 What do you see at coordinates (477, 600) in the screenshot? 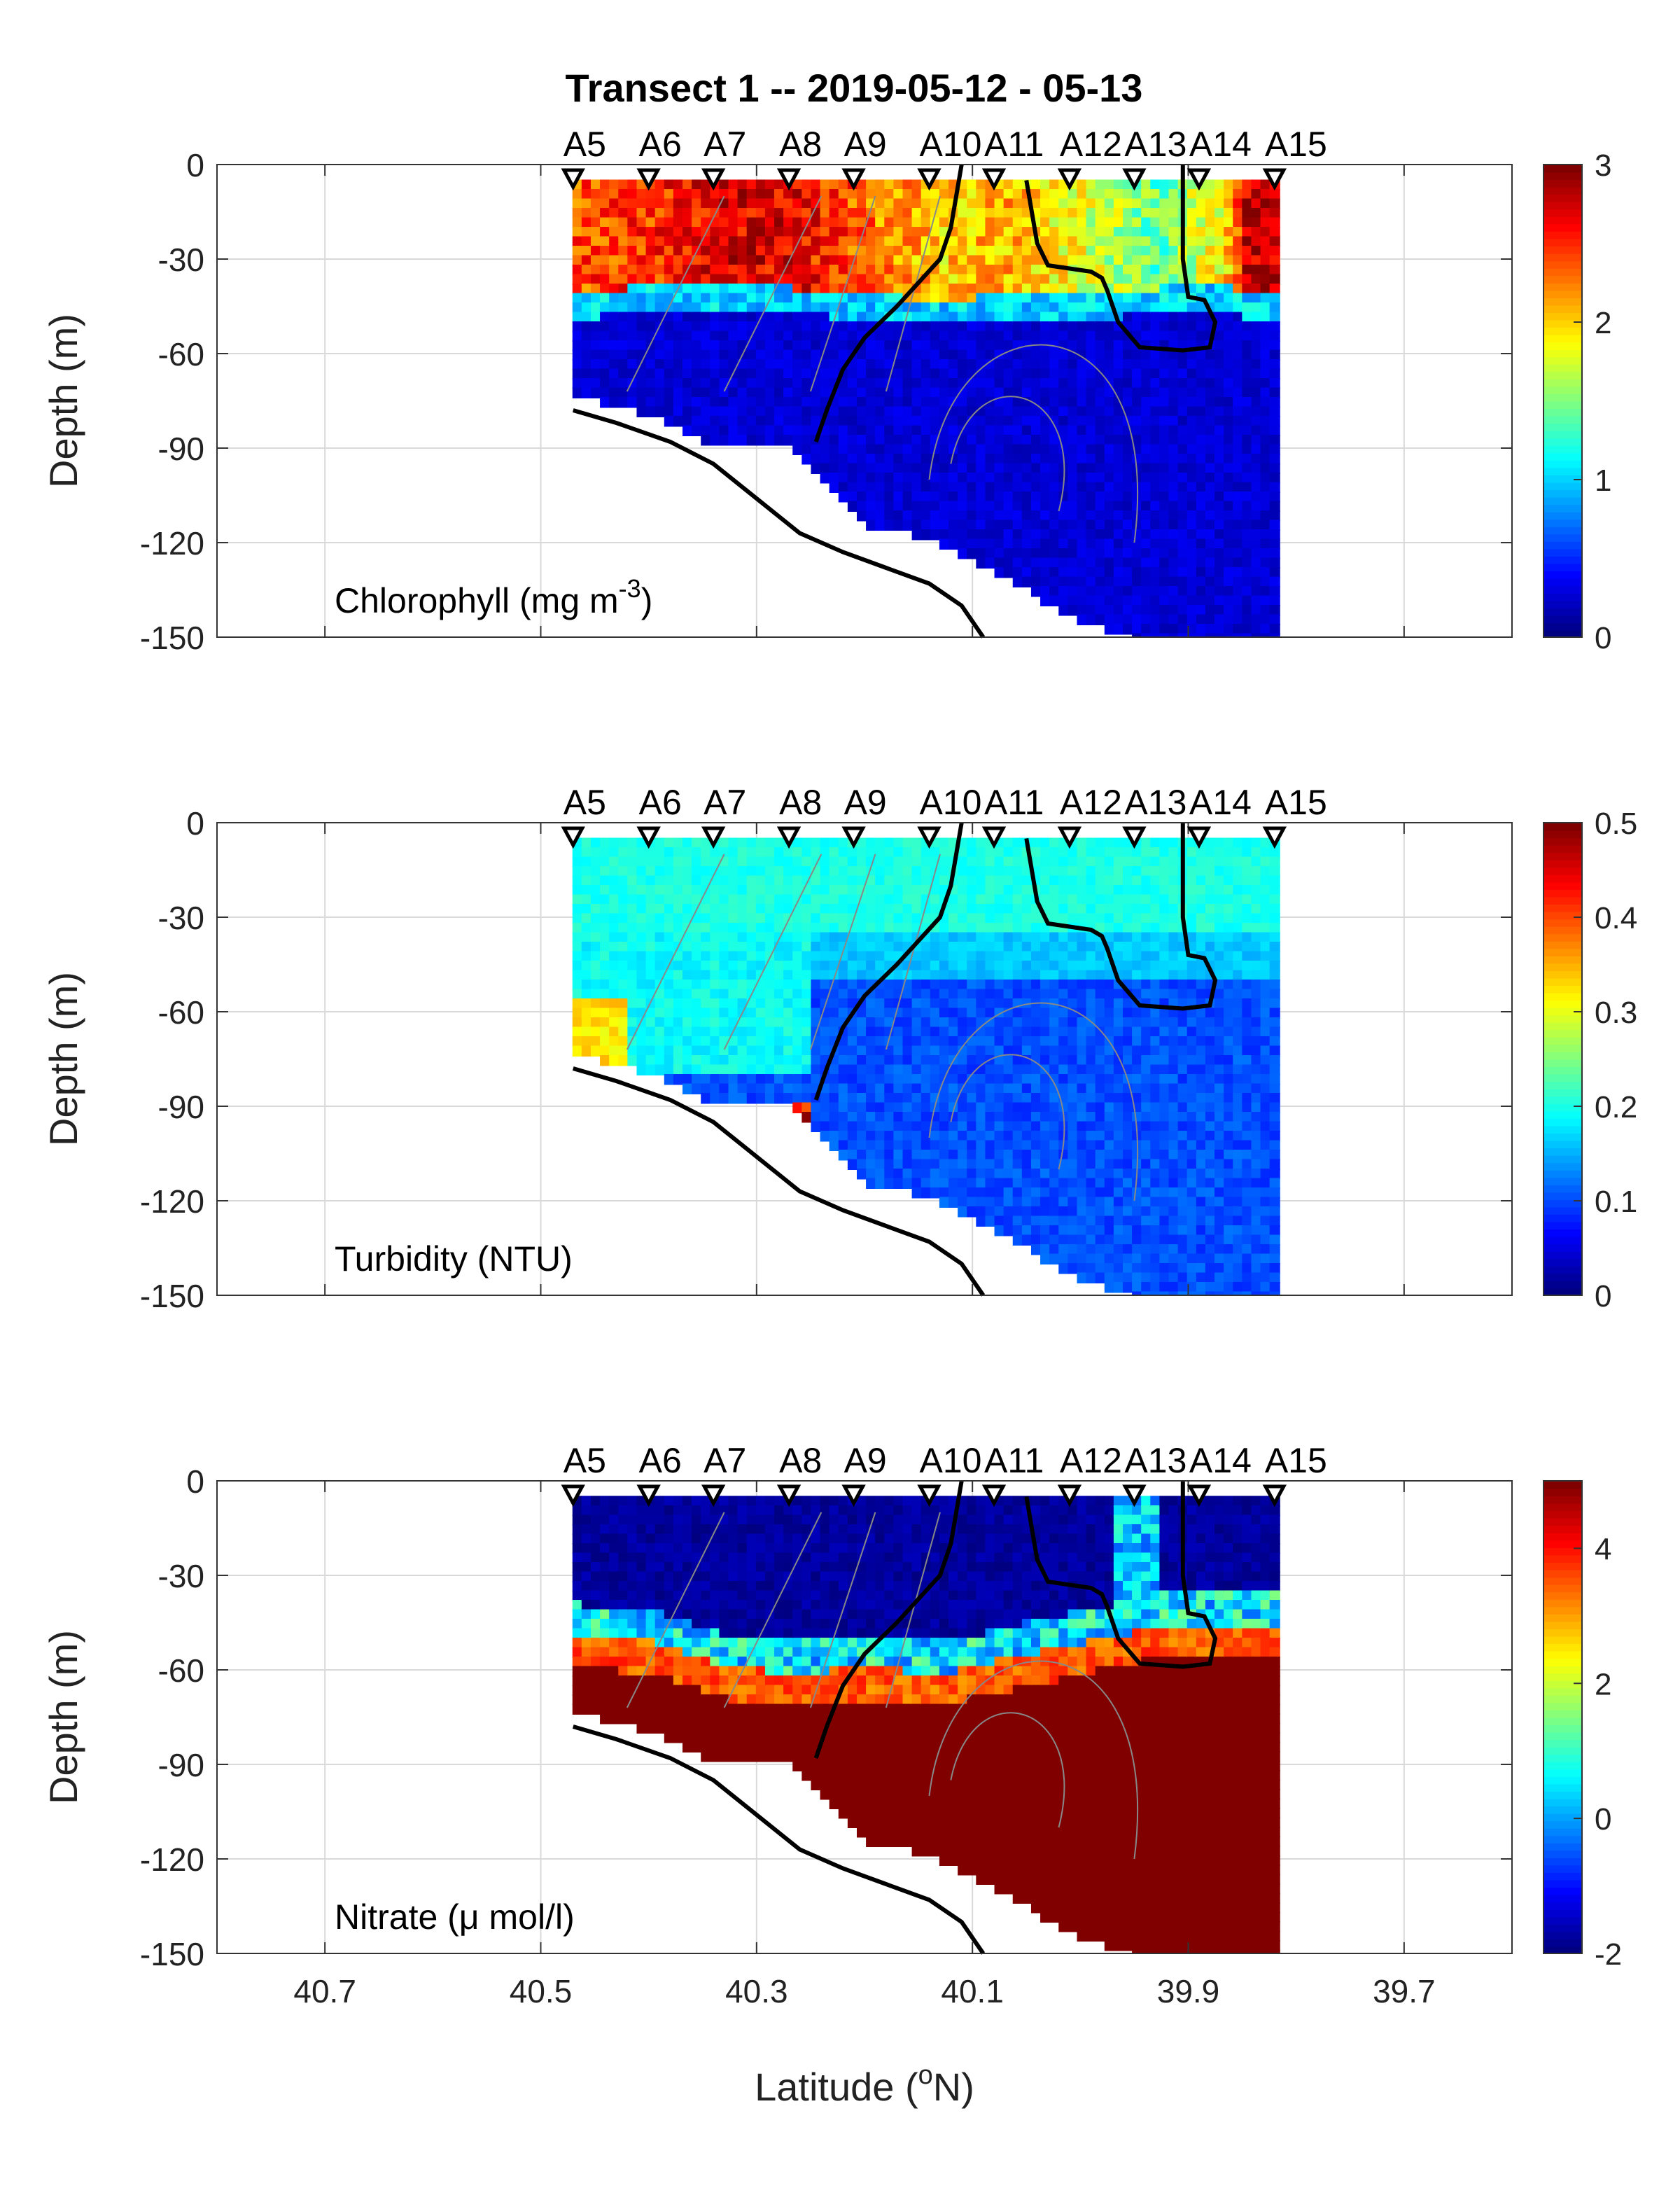
I see `panel-label-main: Chlorophyll (mg m` at bounding box center [477, 600].